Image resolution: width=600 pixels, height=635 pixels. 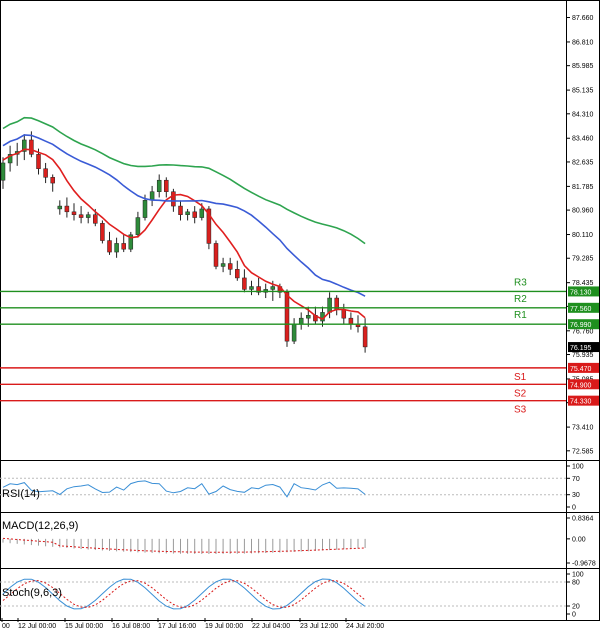 What do you see at coordinates (583, 162) in the screenshot?
I see `price-tick-label: 82.635` at bounding box center [583, 162].